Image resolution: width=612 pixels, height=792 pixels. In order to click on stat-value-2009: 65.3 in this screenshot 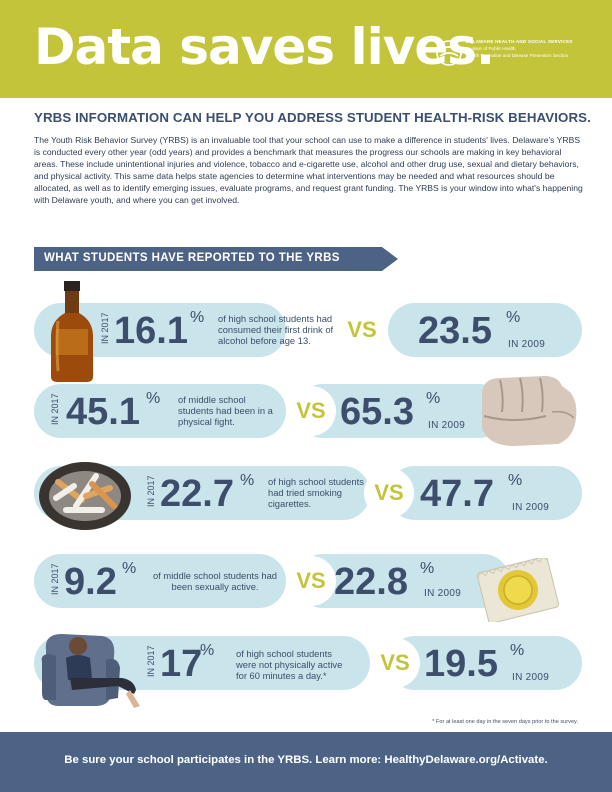, I will do `click(377, 412)`.